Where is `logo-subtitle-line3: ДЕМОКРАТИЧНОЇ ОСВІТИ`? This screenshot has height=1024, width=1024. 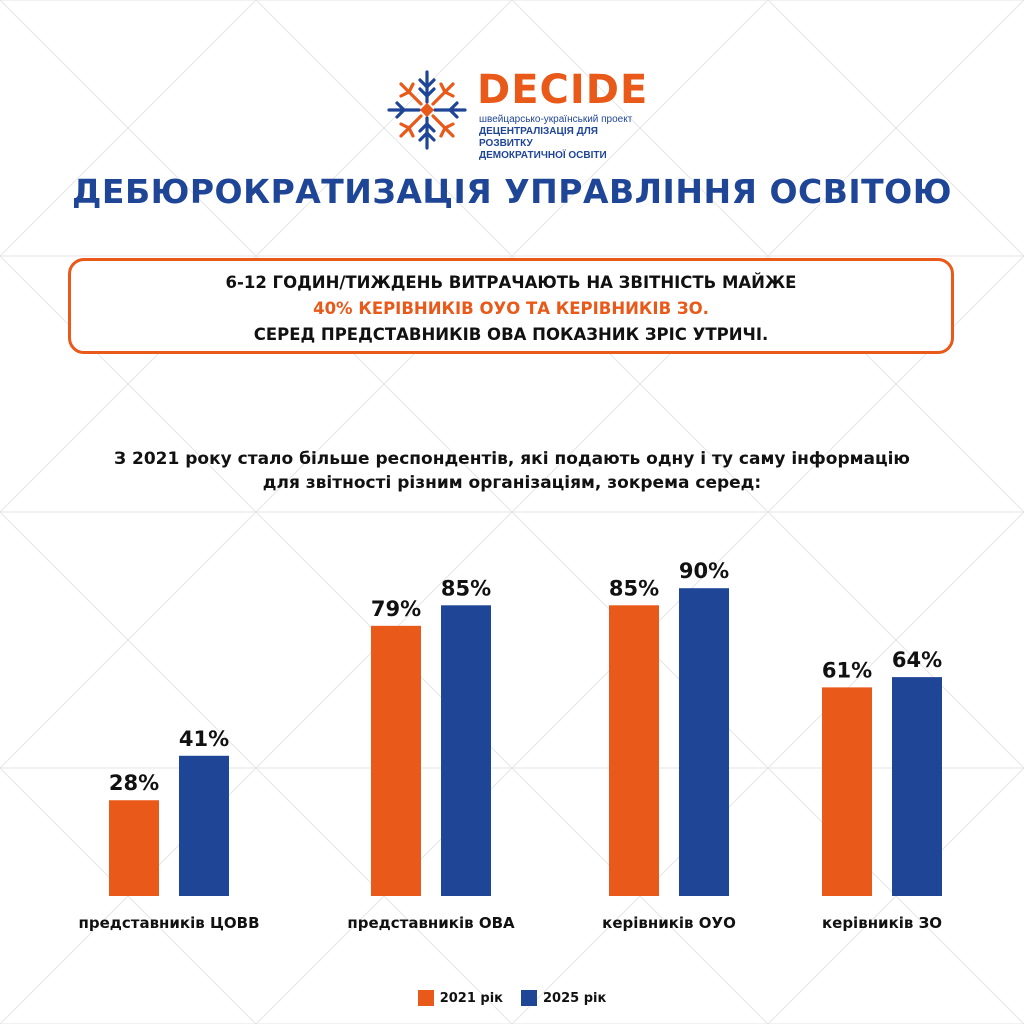 logo-subtitle-line3: ДЕМОКРАТИЧНОЇ ОСВІТИ is located at coordinates (543, 155).